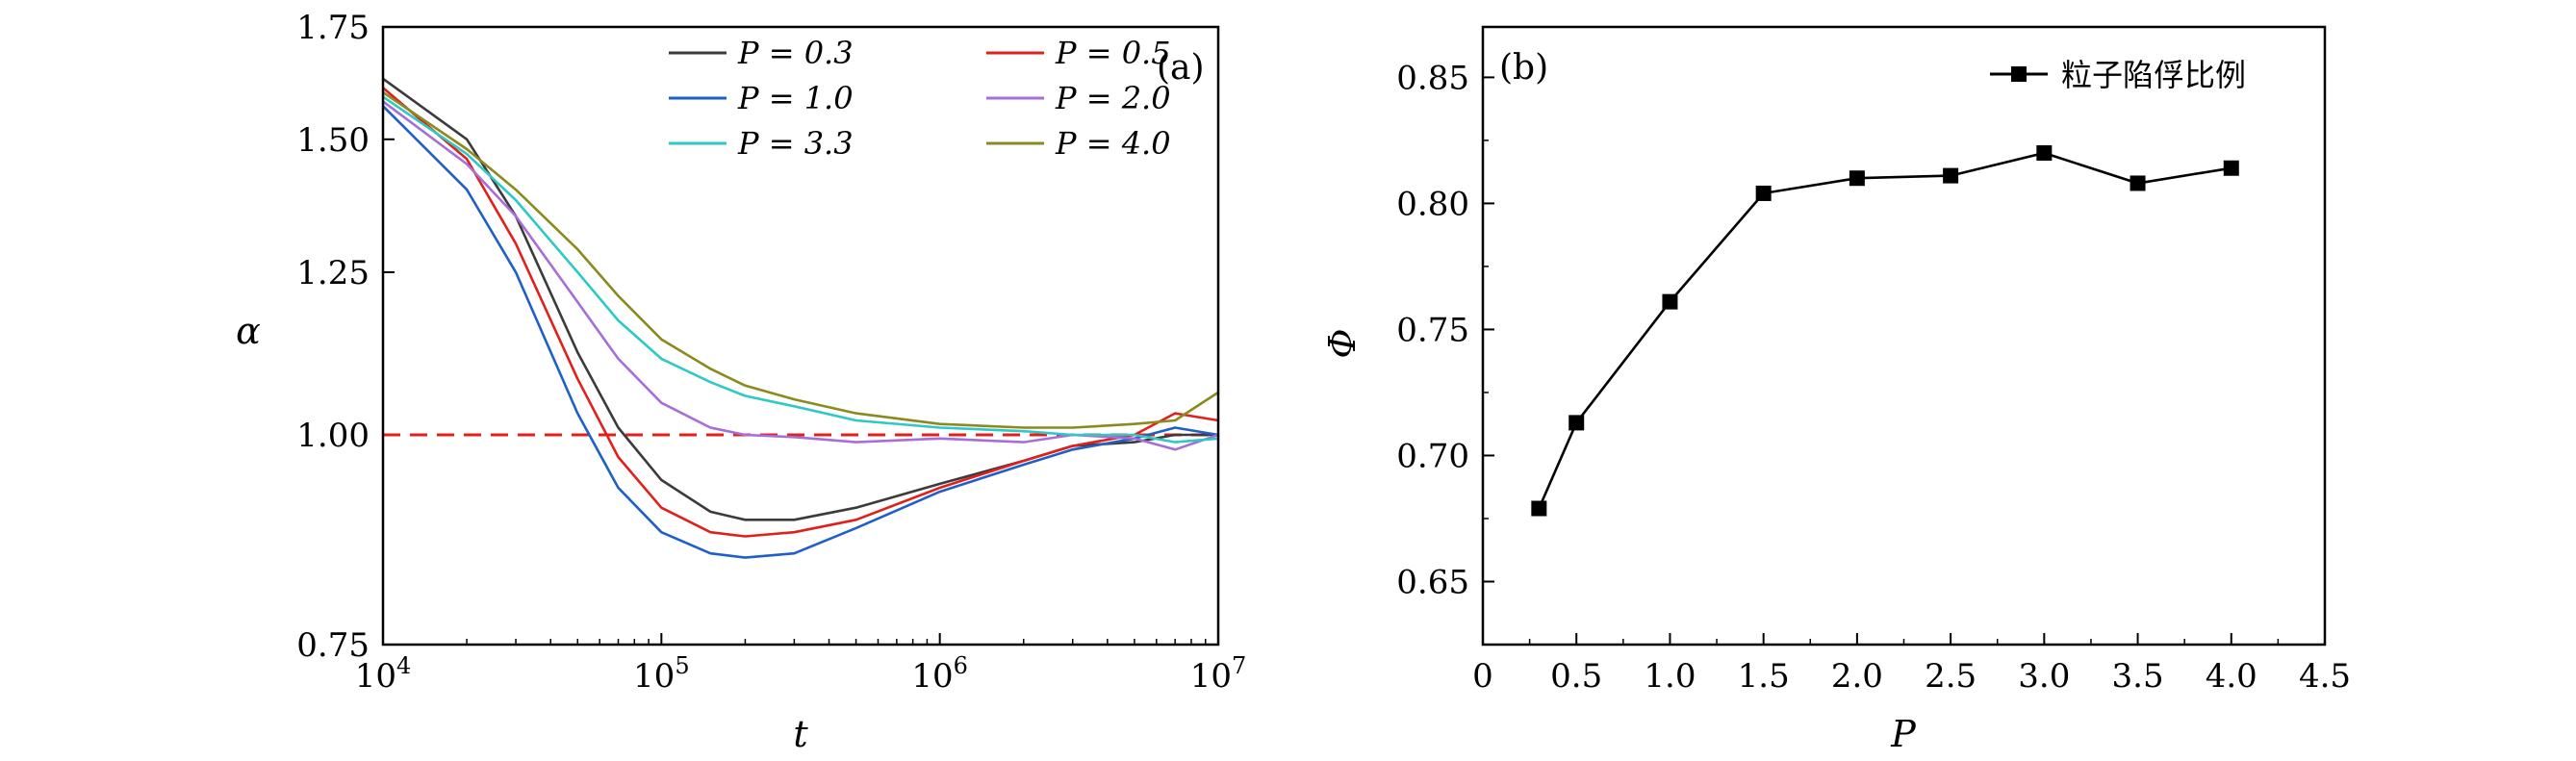 This screenshot has width=2576, height=761. Describe the element at coordinates (939, 674) in the screenshot. I see `x-tick-label: 10⁶` at that location.